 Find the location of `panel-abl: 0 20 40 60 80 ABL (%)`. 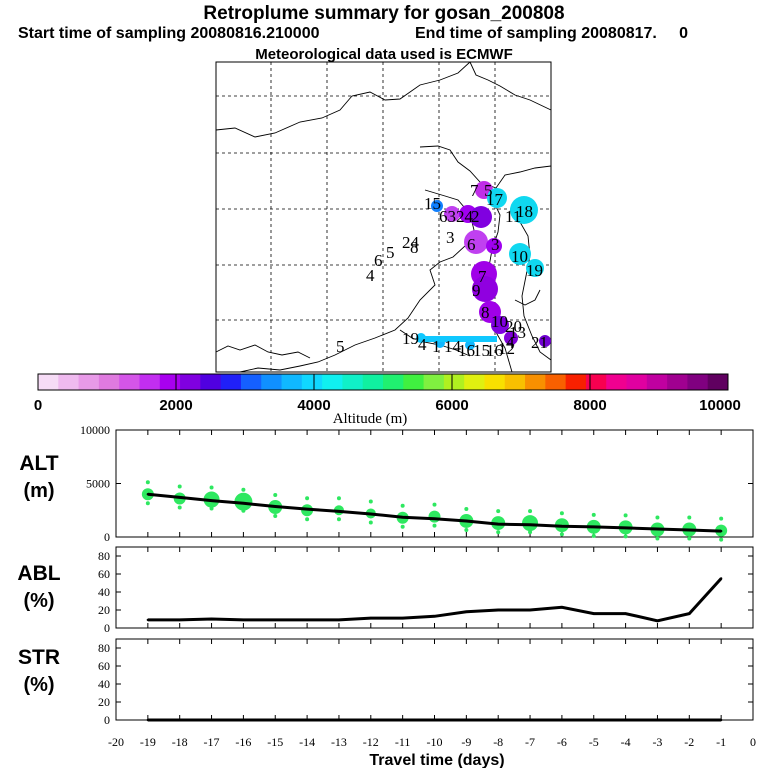

panel-abl: 0 20 40 60 80 ABL (%) is located at coordinates (385, 590).